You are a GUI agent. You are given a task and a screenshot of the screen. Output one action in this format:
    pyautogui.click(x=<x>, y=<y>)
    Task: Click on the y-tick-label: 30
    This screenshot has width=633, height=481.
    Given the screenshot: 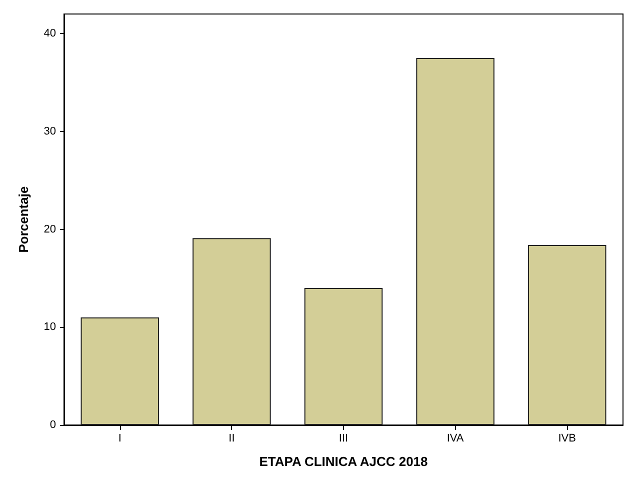 What is the action you would take?
    pyautogui.click(x=50, y=131)
    